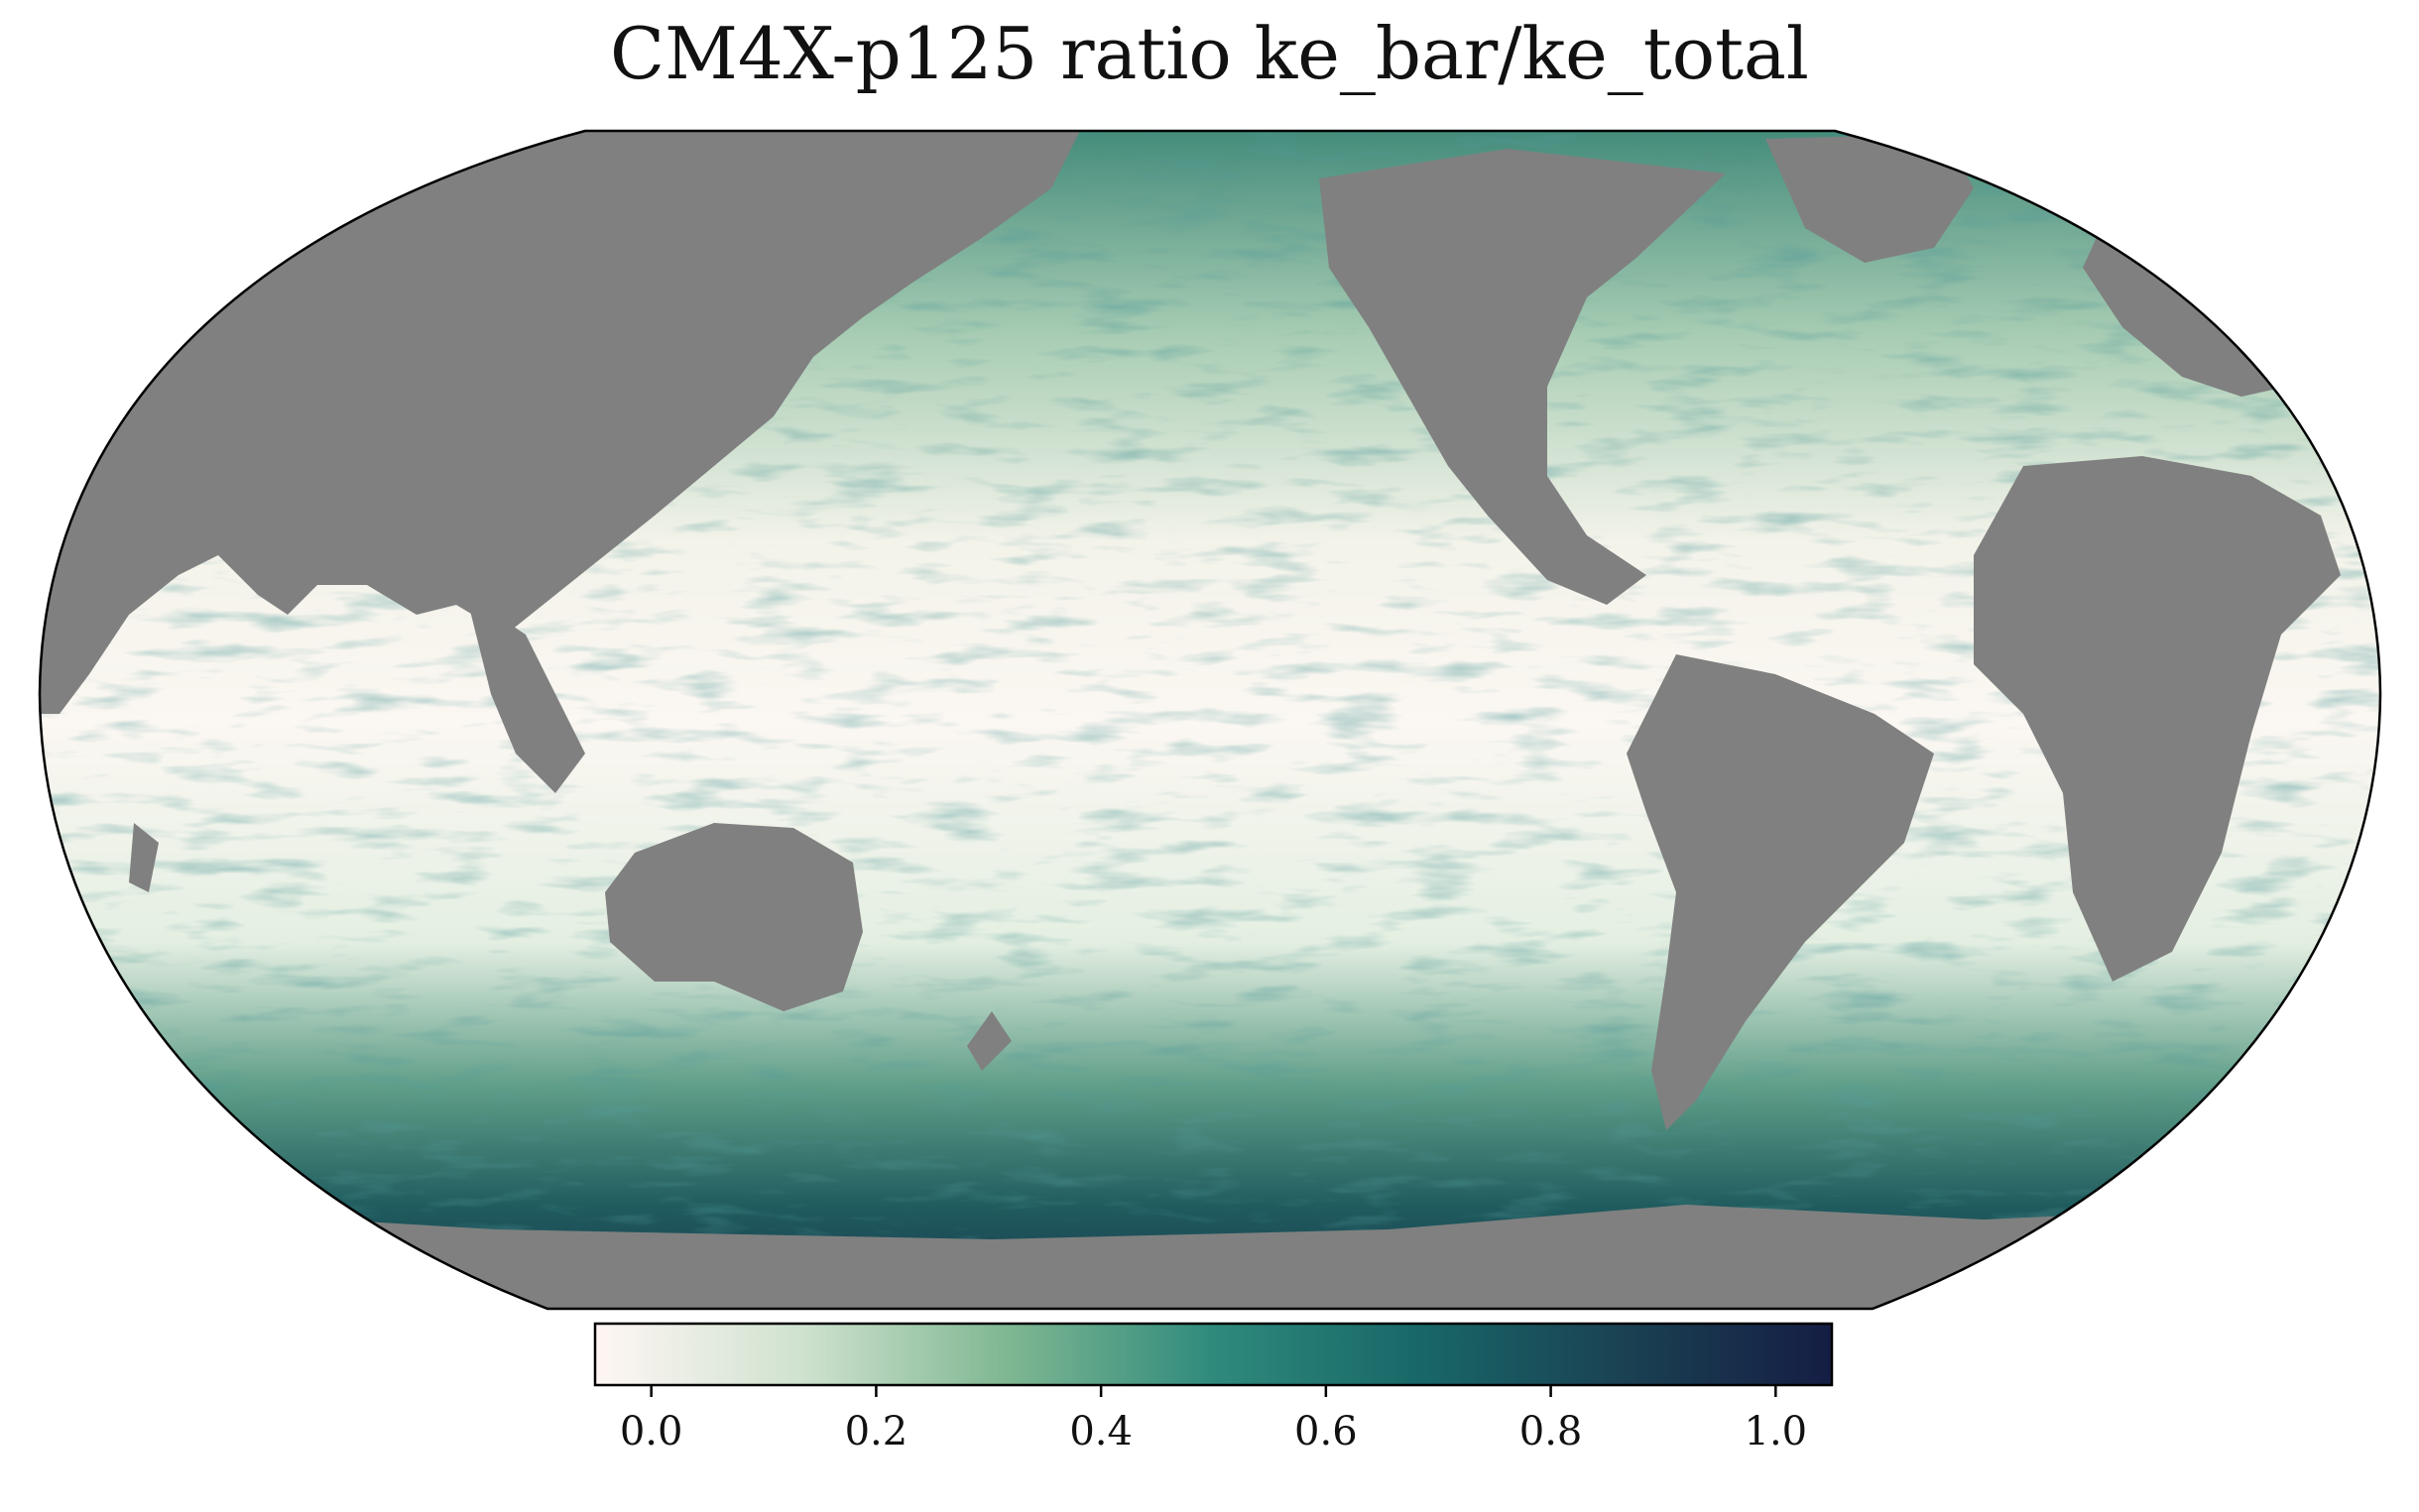  What do you see at coordinates (1209, 53) in the screenshot?
I see `map-title: CM4X-p125 ratio ke_bar/ke_total` at bounding box center [1209, 53].